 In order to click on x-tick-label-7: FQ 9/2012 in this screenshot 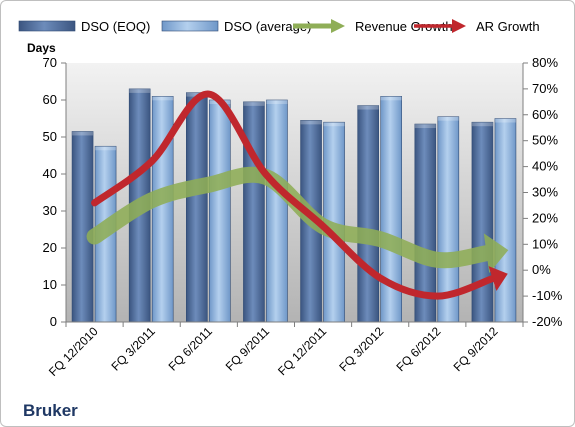, I will do `click(476, 349)`.